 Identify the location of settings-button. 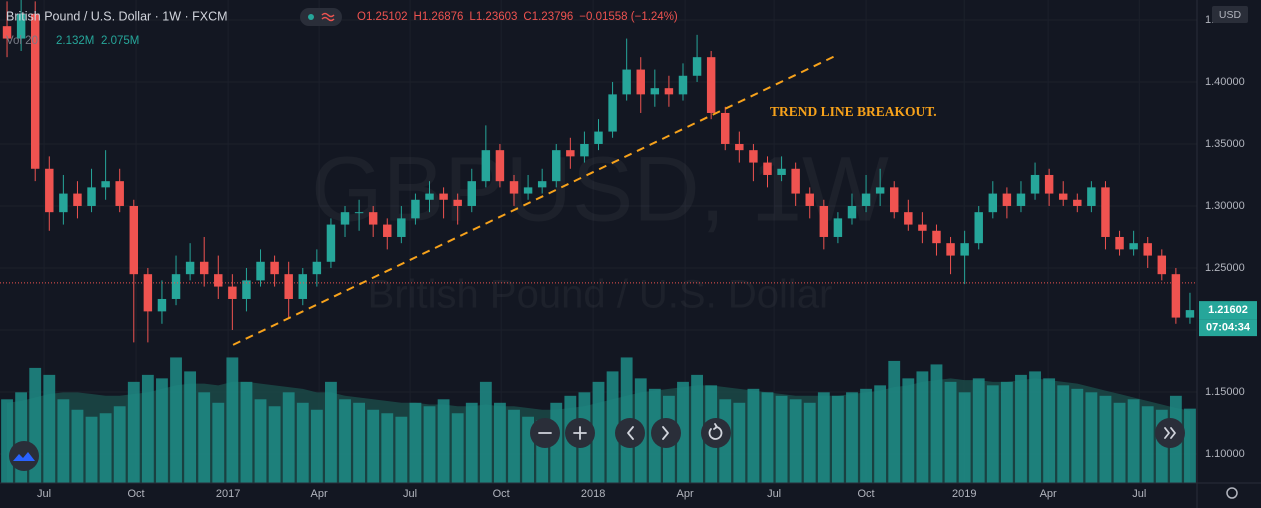
(1232, 493).